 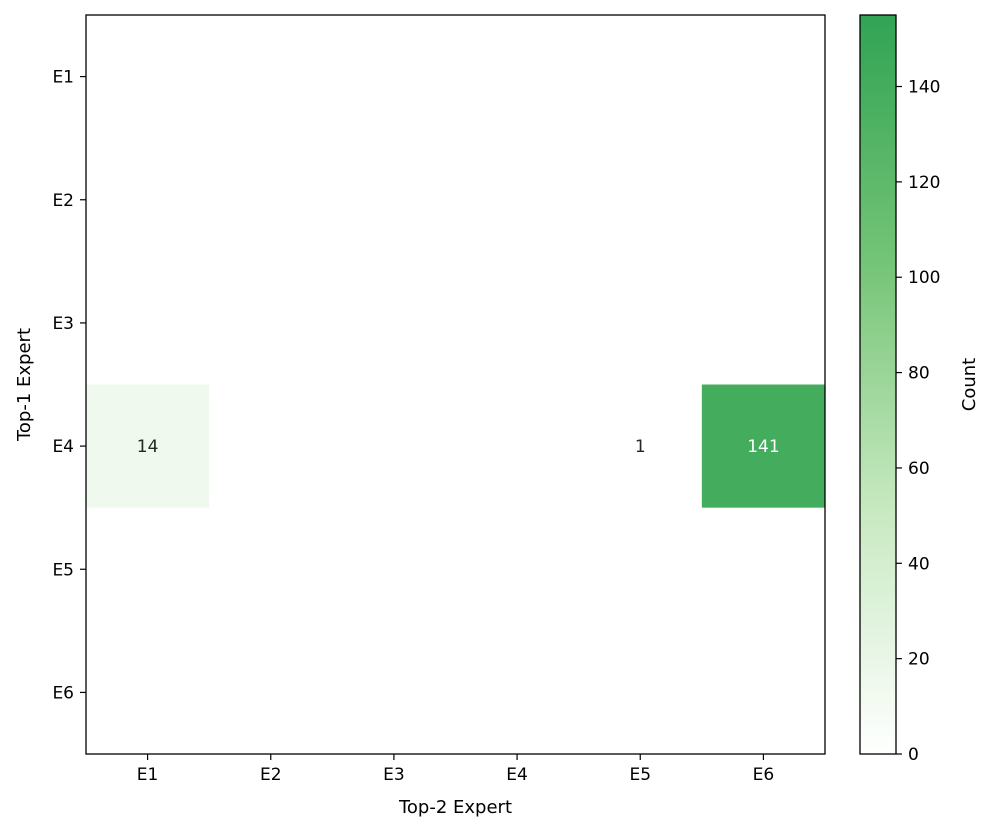 I want to click on colorbar-tick-label: 0, so click(x=913, y=755).